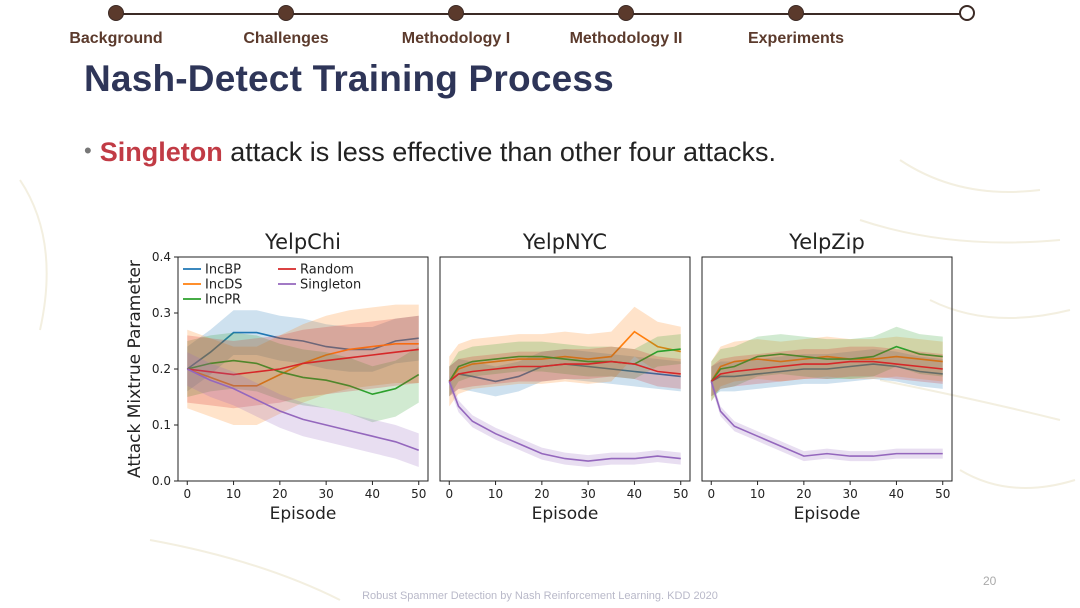  I want to click on y-tick-label: 0.4, so click(161, 257).